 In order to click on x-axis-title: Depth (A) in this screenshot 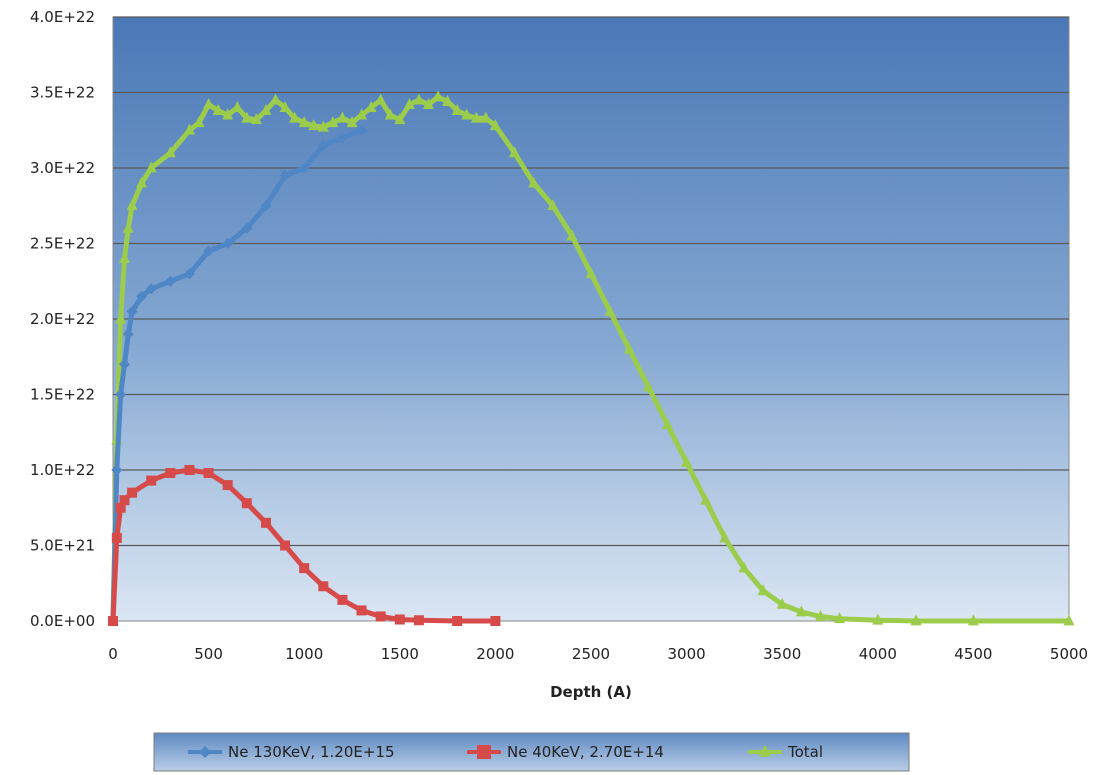, I will do `click(591, 692)`.